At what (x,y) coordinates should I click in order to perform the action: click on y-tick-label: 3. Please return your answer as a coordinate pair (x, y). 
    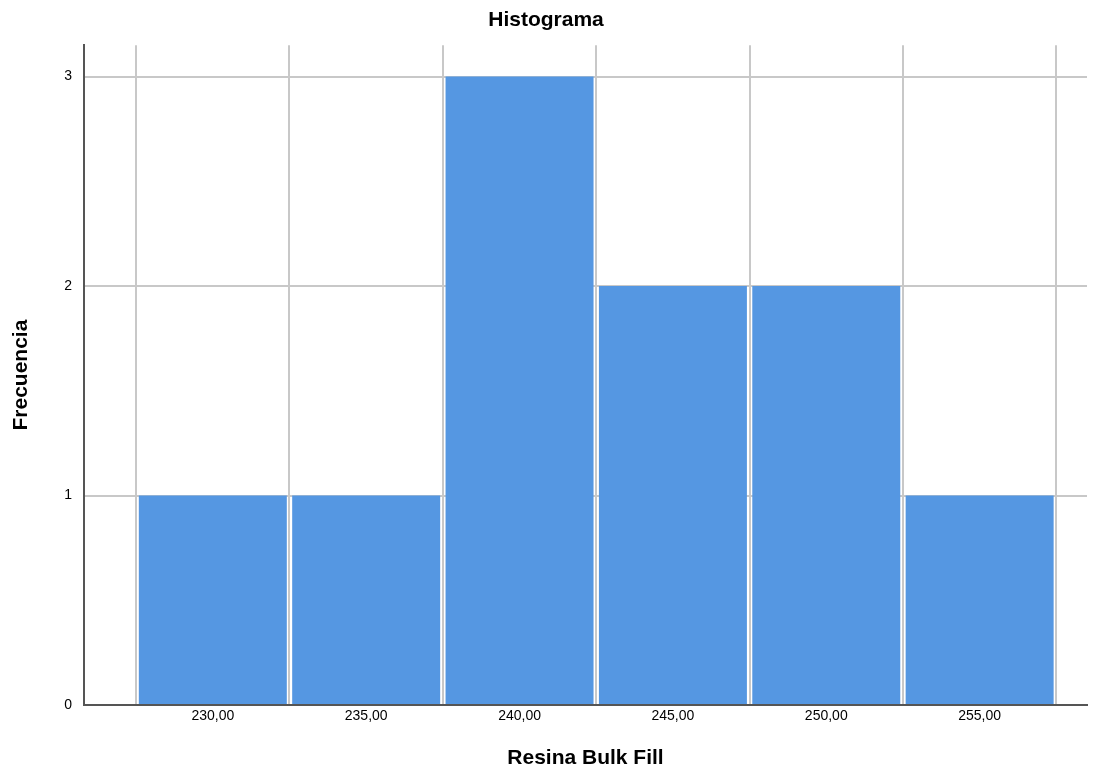
    Looking at the image, I should click on (68, 75).